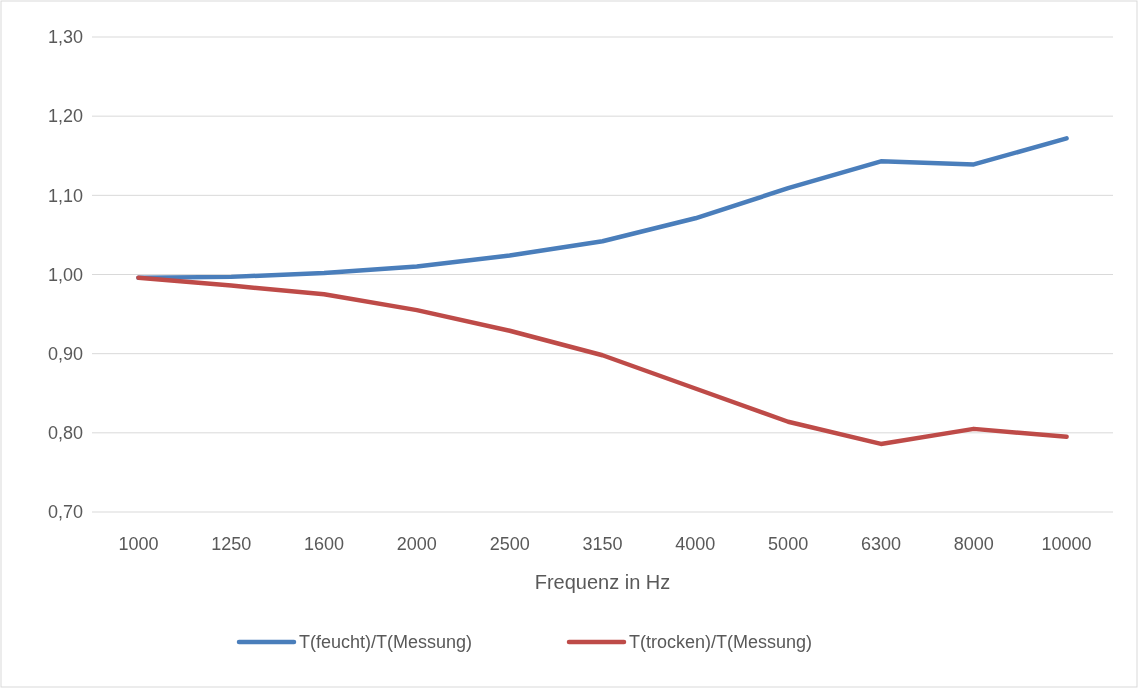 Image resolution: width=1138 pixels, height=688 pixels. Describe the element at coordinates (695, 544) in the screenshot. I see `x-tick-label: 4000` at that location.